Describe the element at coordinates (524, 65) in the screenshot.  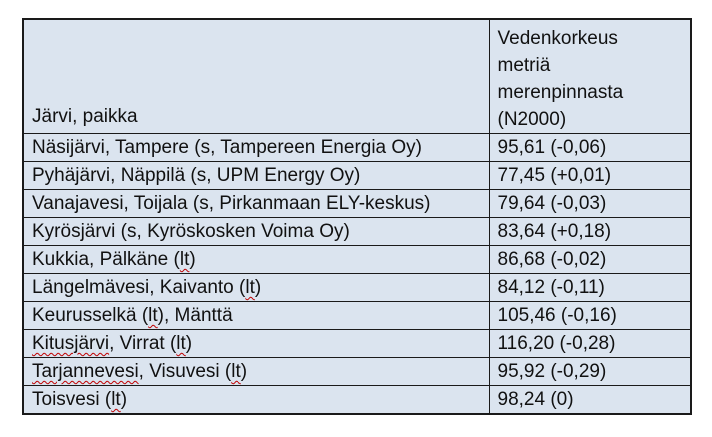
I see `header-level-line-2: metriä` at that location.